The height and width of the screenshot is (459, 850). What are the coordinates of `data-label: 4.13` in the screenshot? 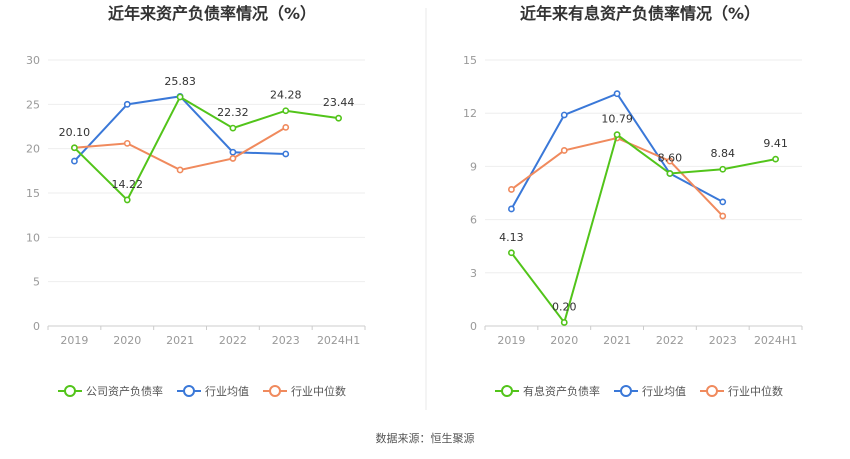 It's located at (511, 237).